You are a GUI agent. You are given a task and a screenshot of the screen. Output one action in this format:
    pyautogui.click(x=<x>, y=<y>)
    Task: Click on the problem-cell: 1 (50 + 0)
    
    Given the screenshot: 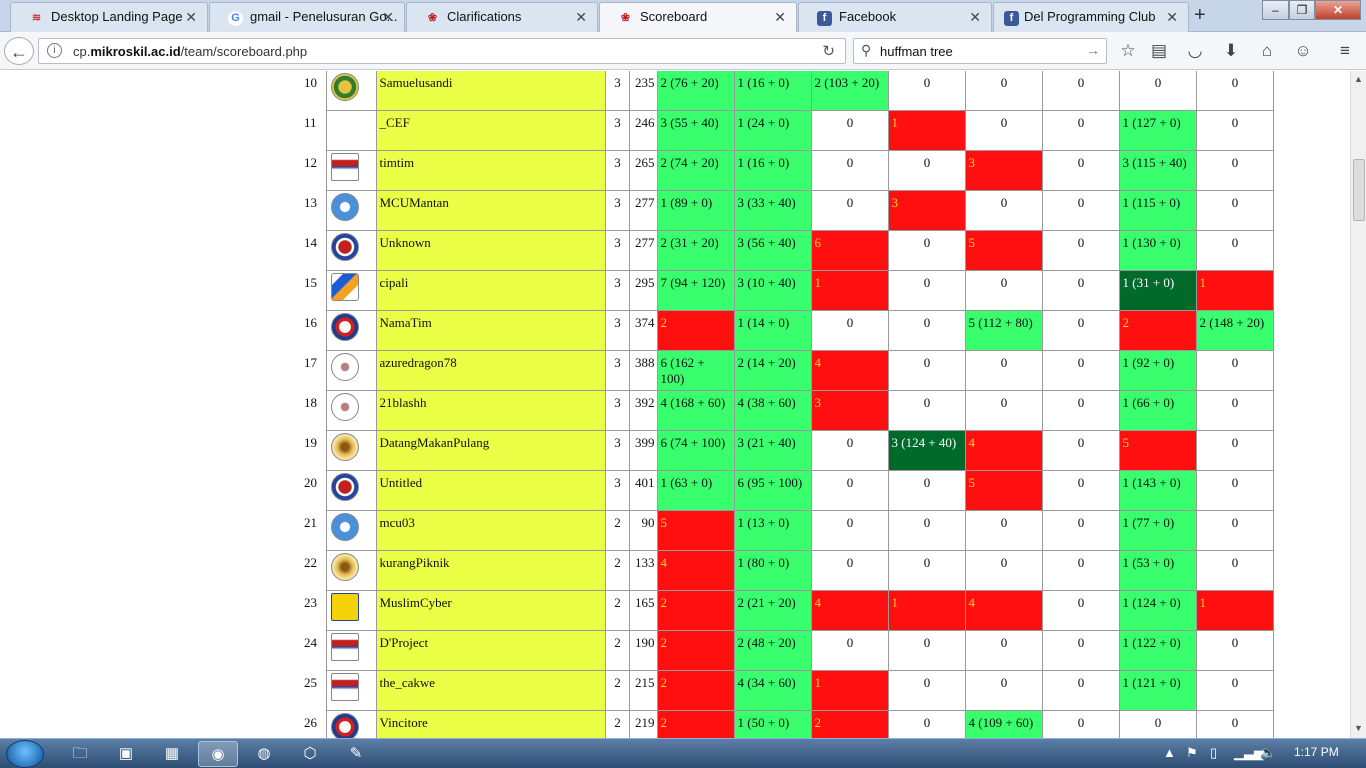 What is the action you would take?
    pyautogui.click(x=772, y=724)
    